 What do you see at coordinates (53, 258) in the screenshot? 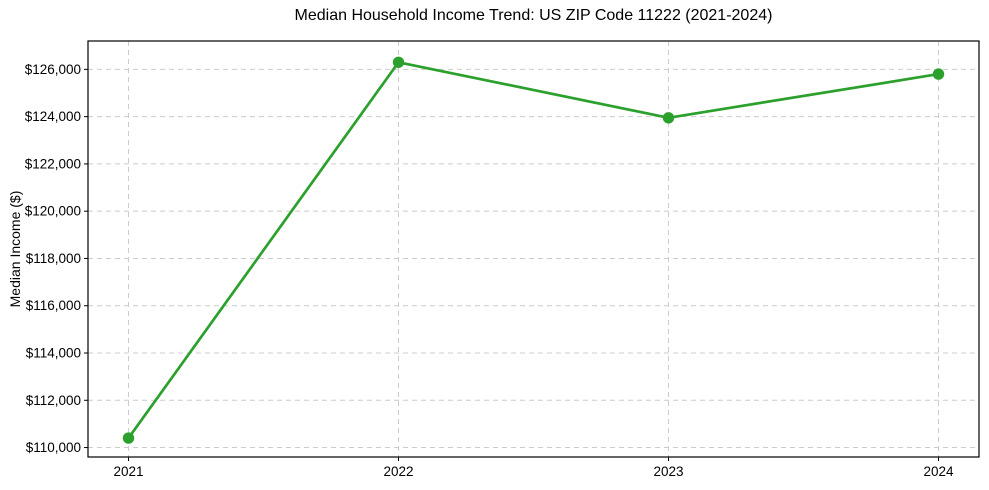
I see `y-tick-label: $118,000` at bounding box center [53, 258].